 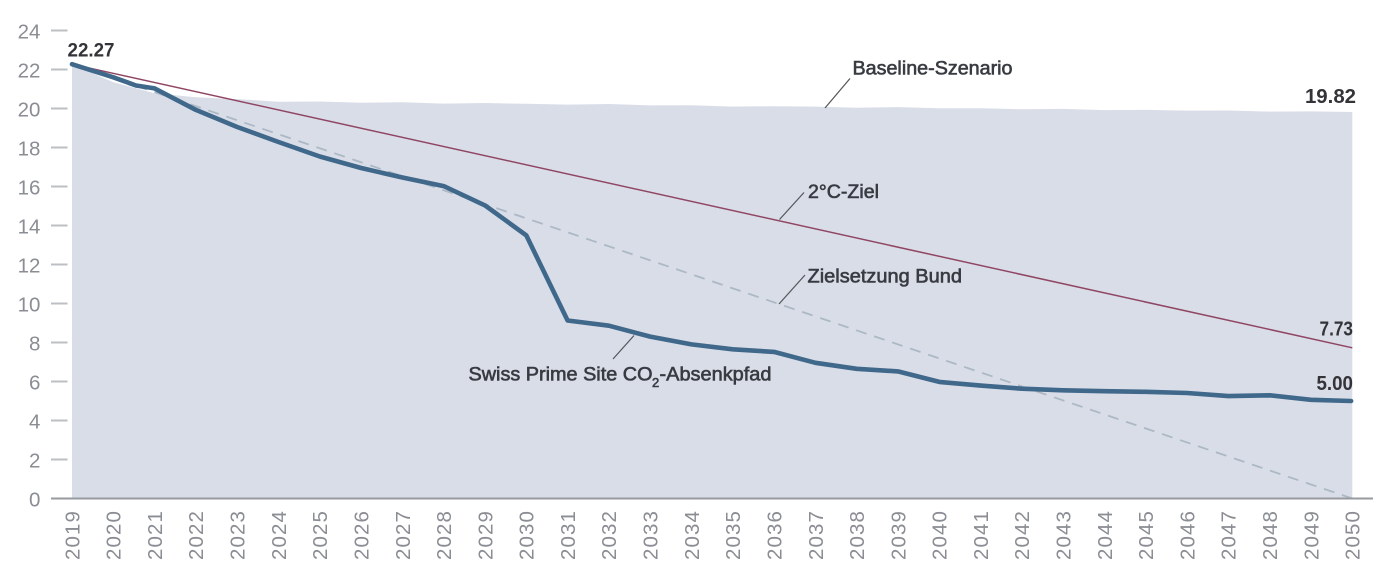 I want to click on svg-text: 2040, so click(x=940, y=535).